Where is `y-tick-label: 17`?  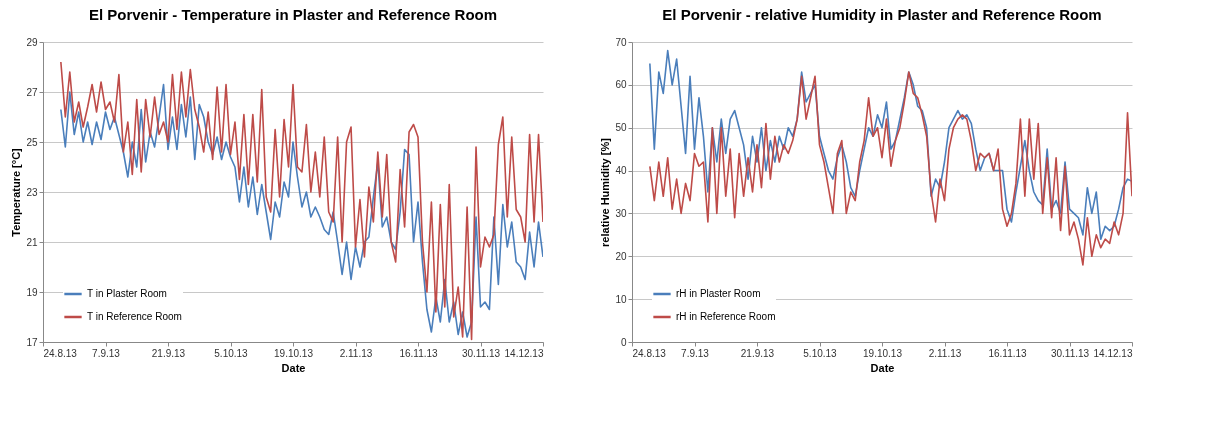
y-tick-label: 17 is located at coordinates (32, 342).